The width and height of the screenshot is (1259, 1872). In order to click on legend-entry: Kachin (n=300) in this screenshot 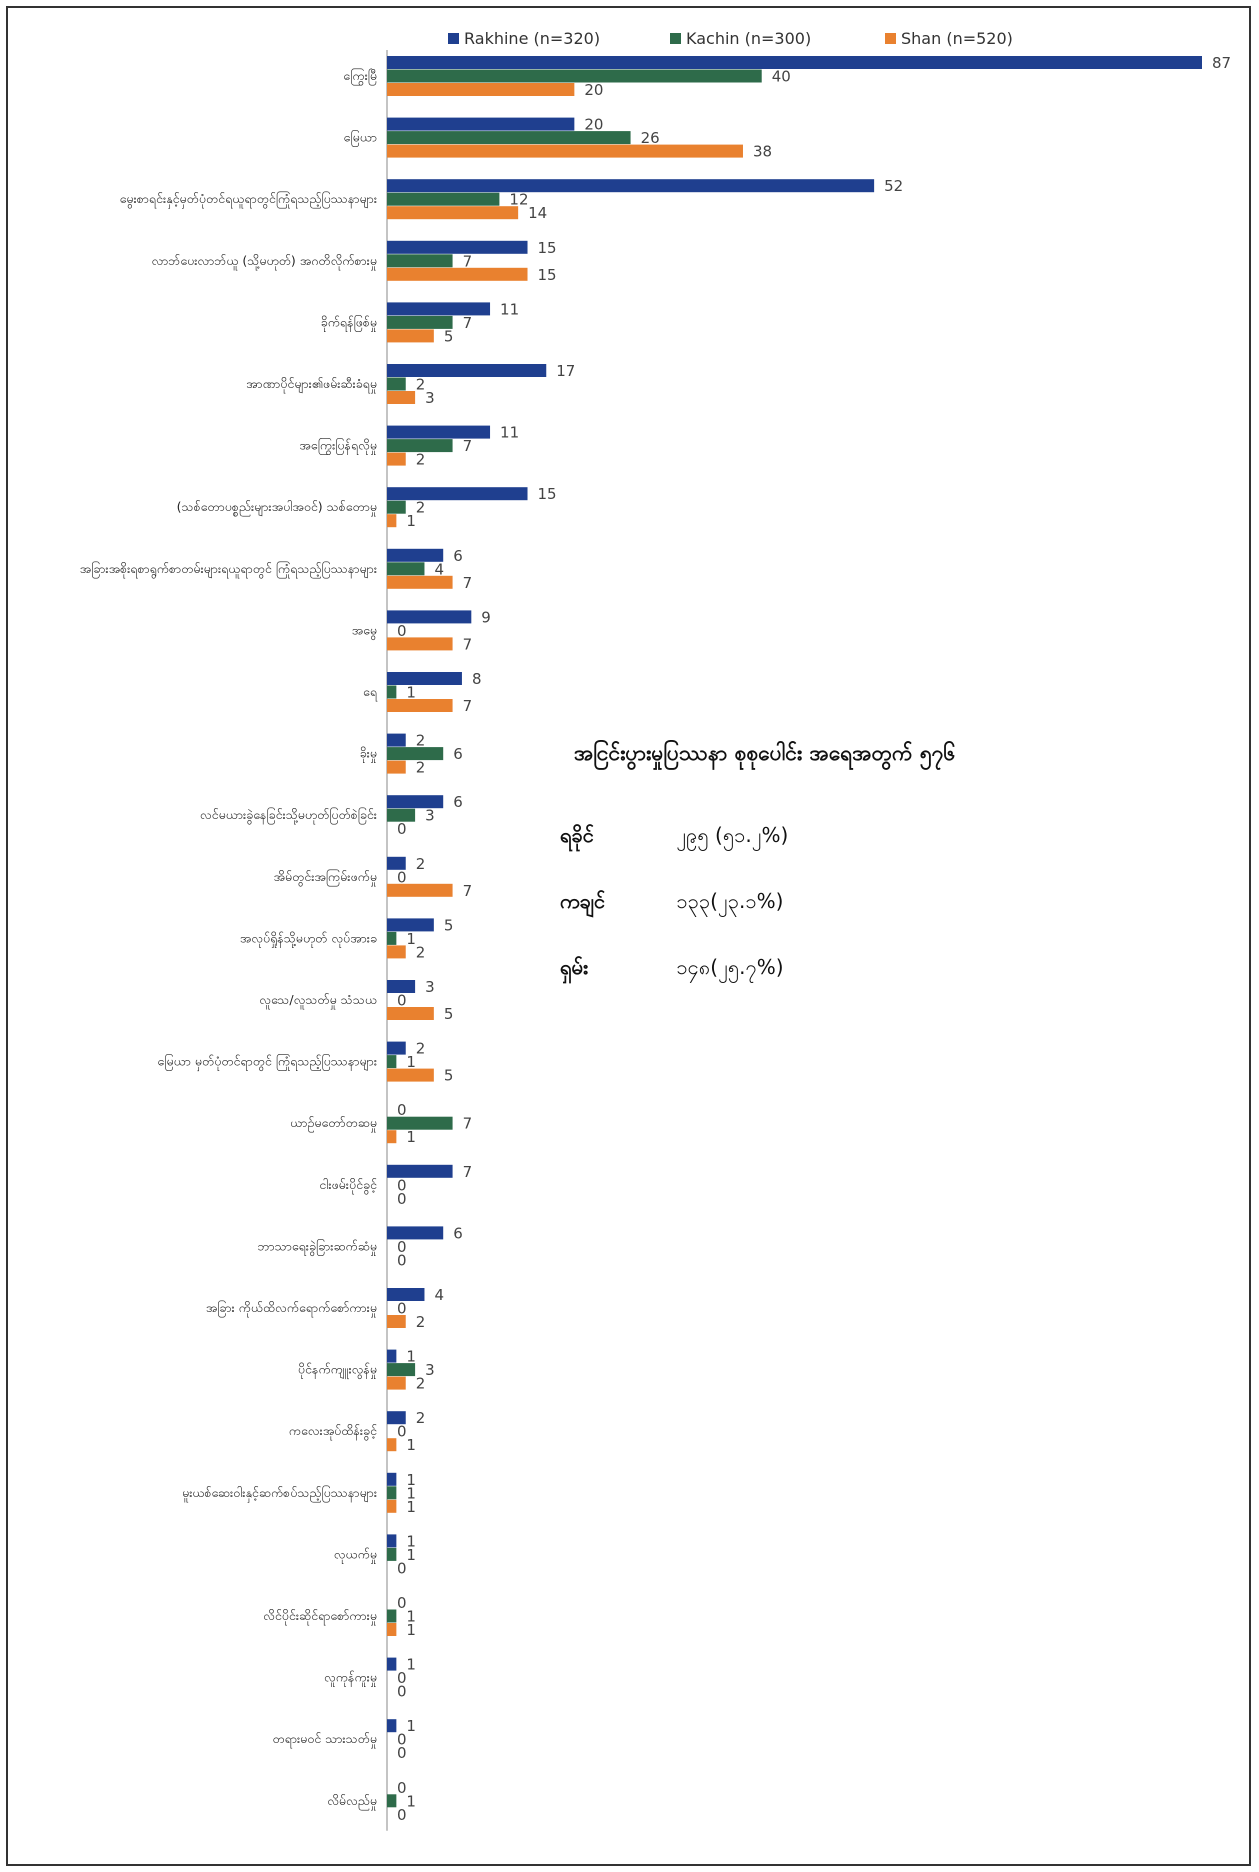, I will do `click(748, 38)`.